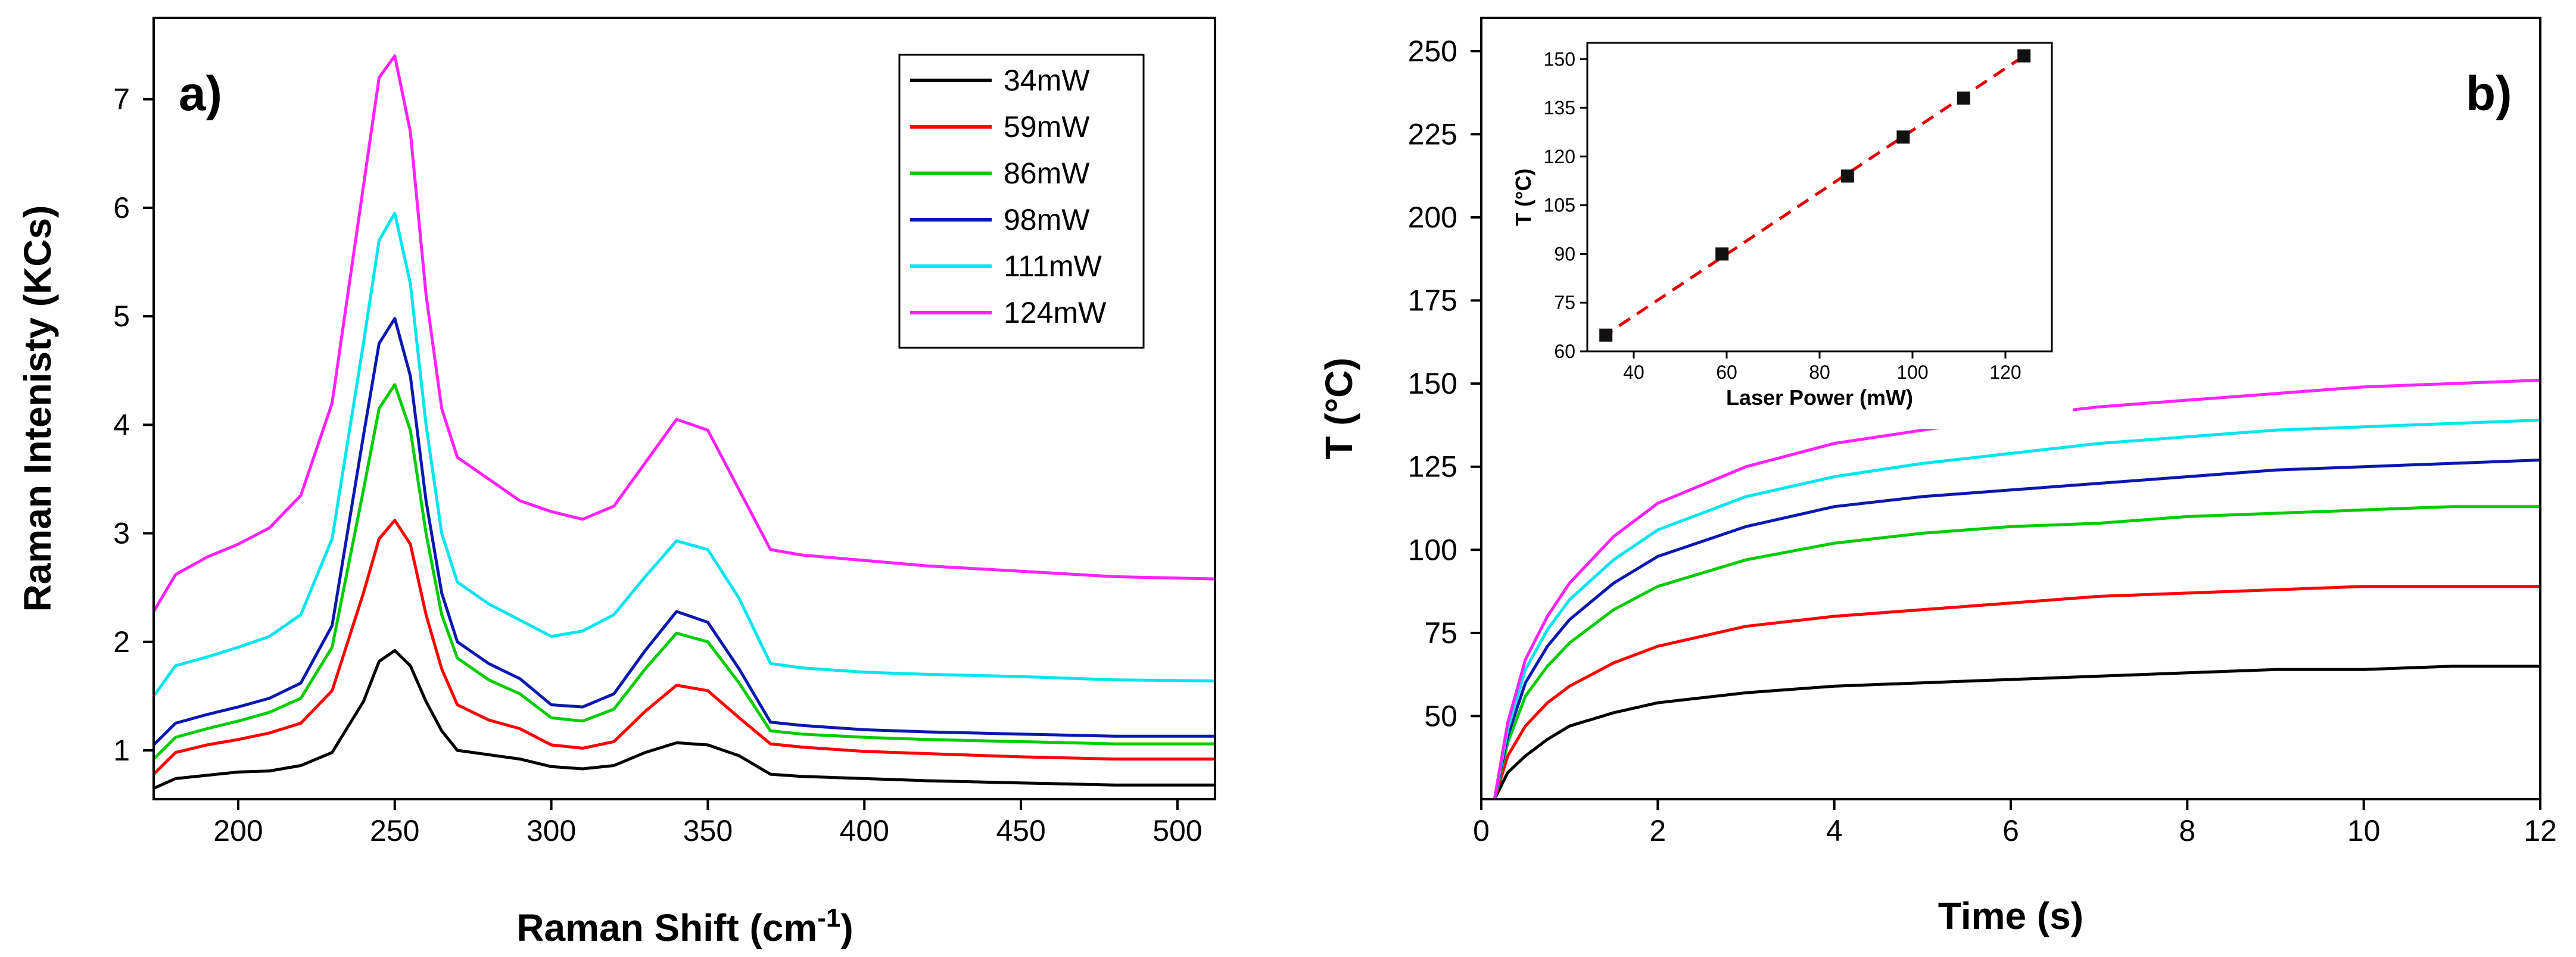  Describe the element at coordinates (200, 94) in the screenshot. I see `panel-a-label: a)` at that location.